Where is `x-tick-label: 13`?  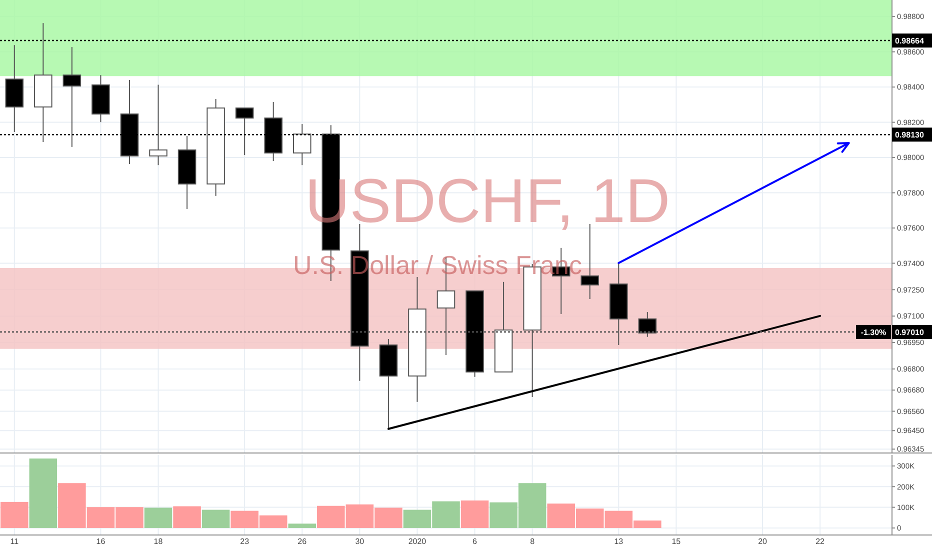 x-tick-label: 13 is located at coordinates (619, 541).